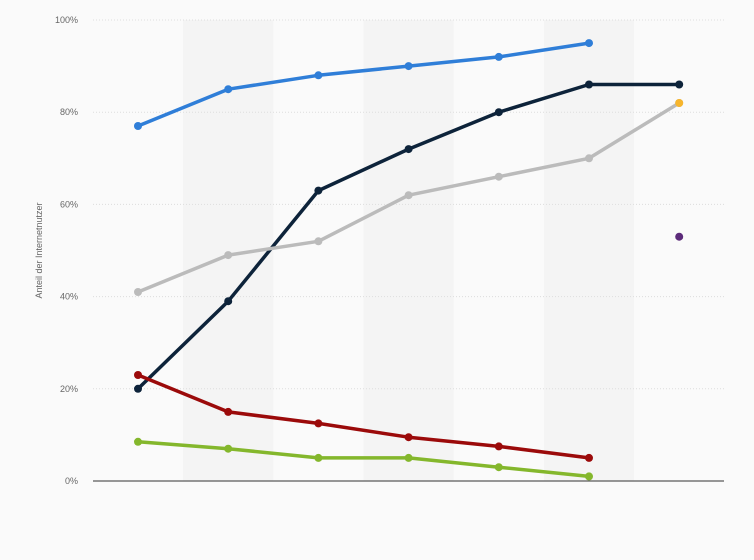 Image resolution: width=754 pixels, height=560 pixels. I want to click on y-tick-label: 0%, so click(71, 481).